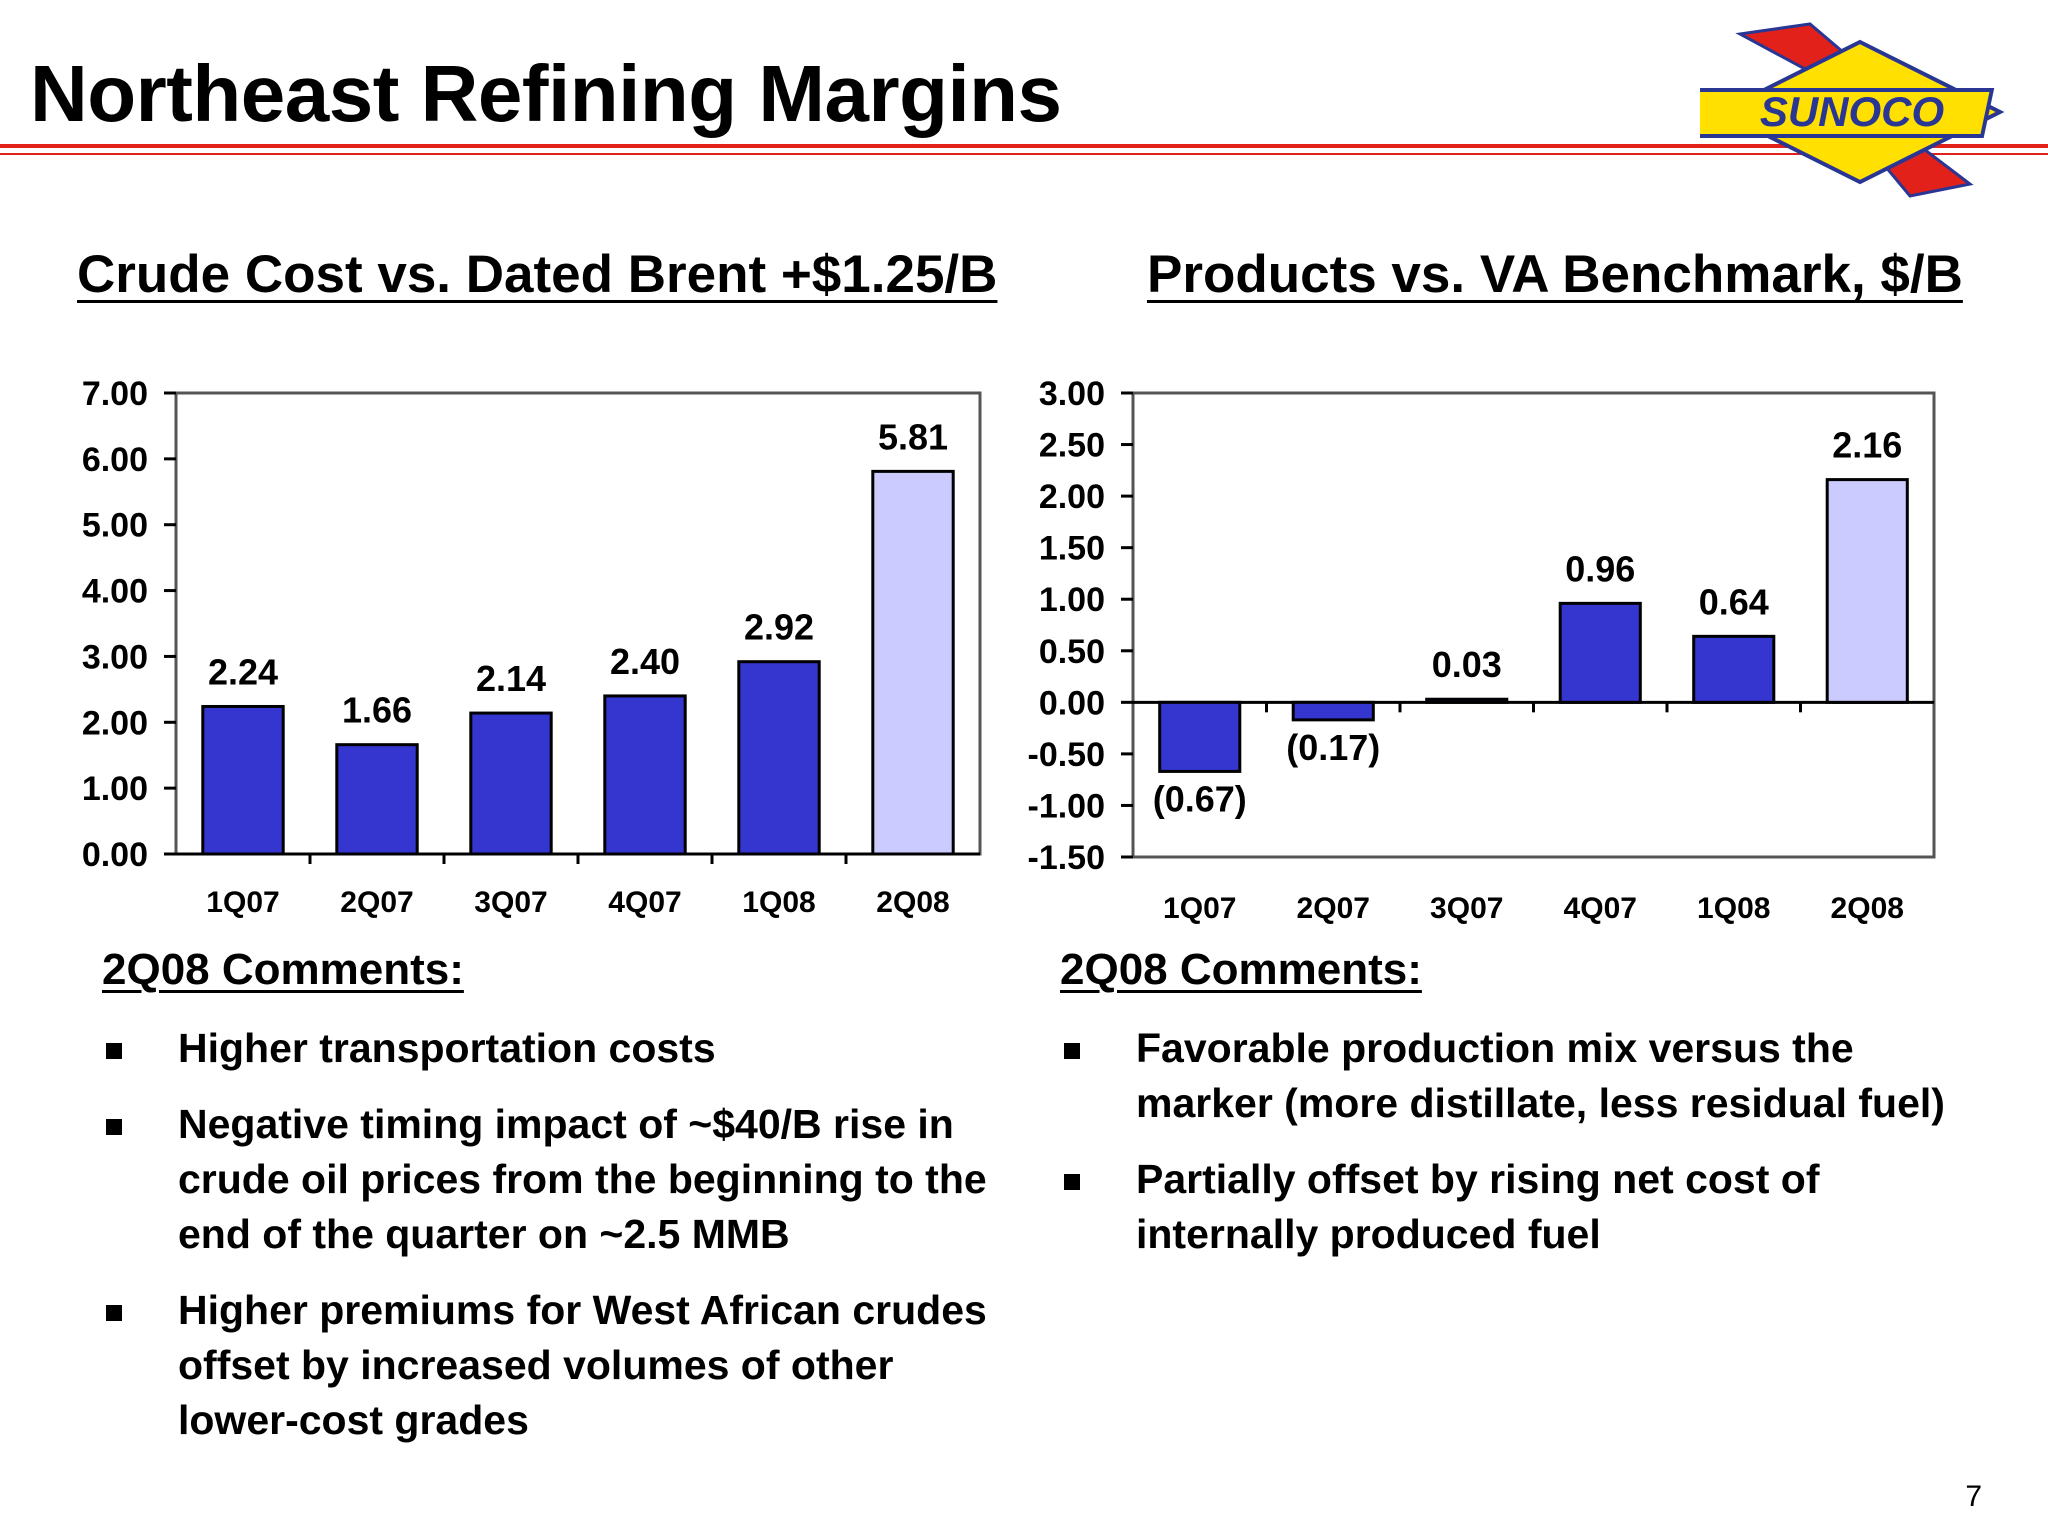 This screenshot has width=2048, height=1536. I want to click on left-data-label: 2.14, so click(511, 678).